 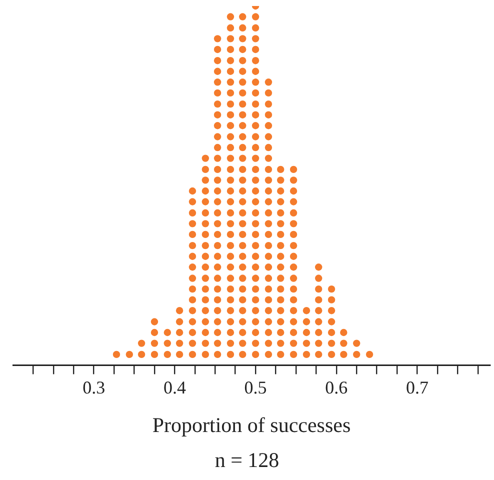 What do you see at coordinates (174, 388) in the screenshot?
I see `x-tick-label: 0.4` at bounding box center [174, 388].